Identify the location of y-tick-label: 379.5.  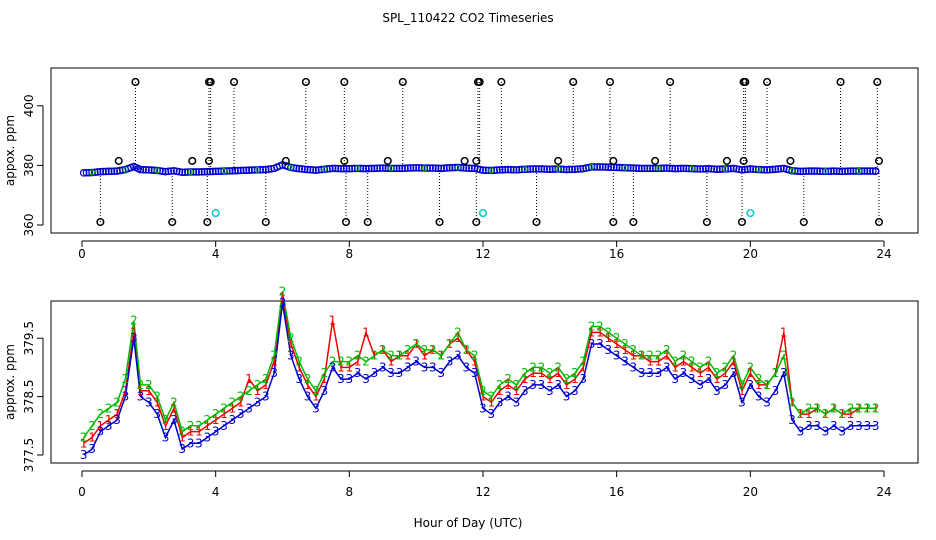
(29, 338).